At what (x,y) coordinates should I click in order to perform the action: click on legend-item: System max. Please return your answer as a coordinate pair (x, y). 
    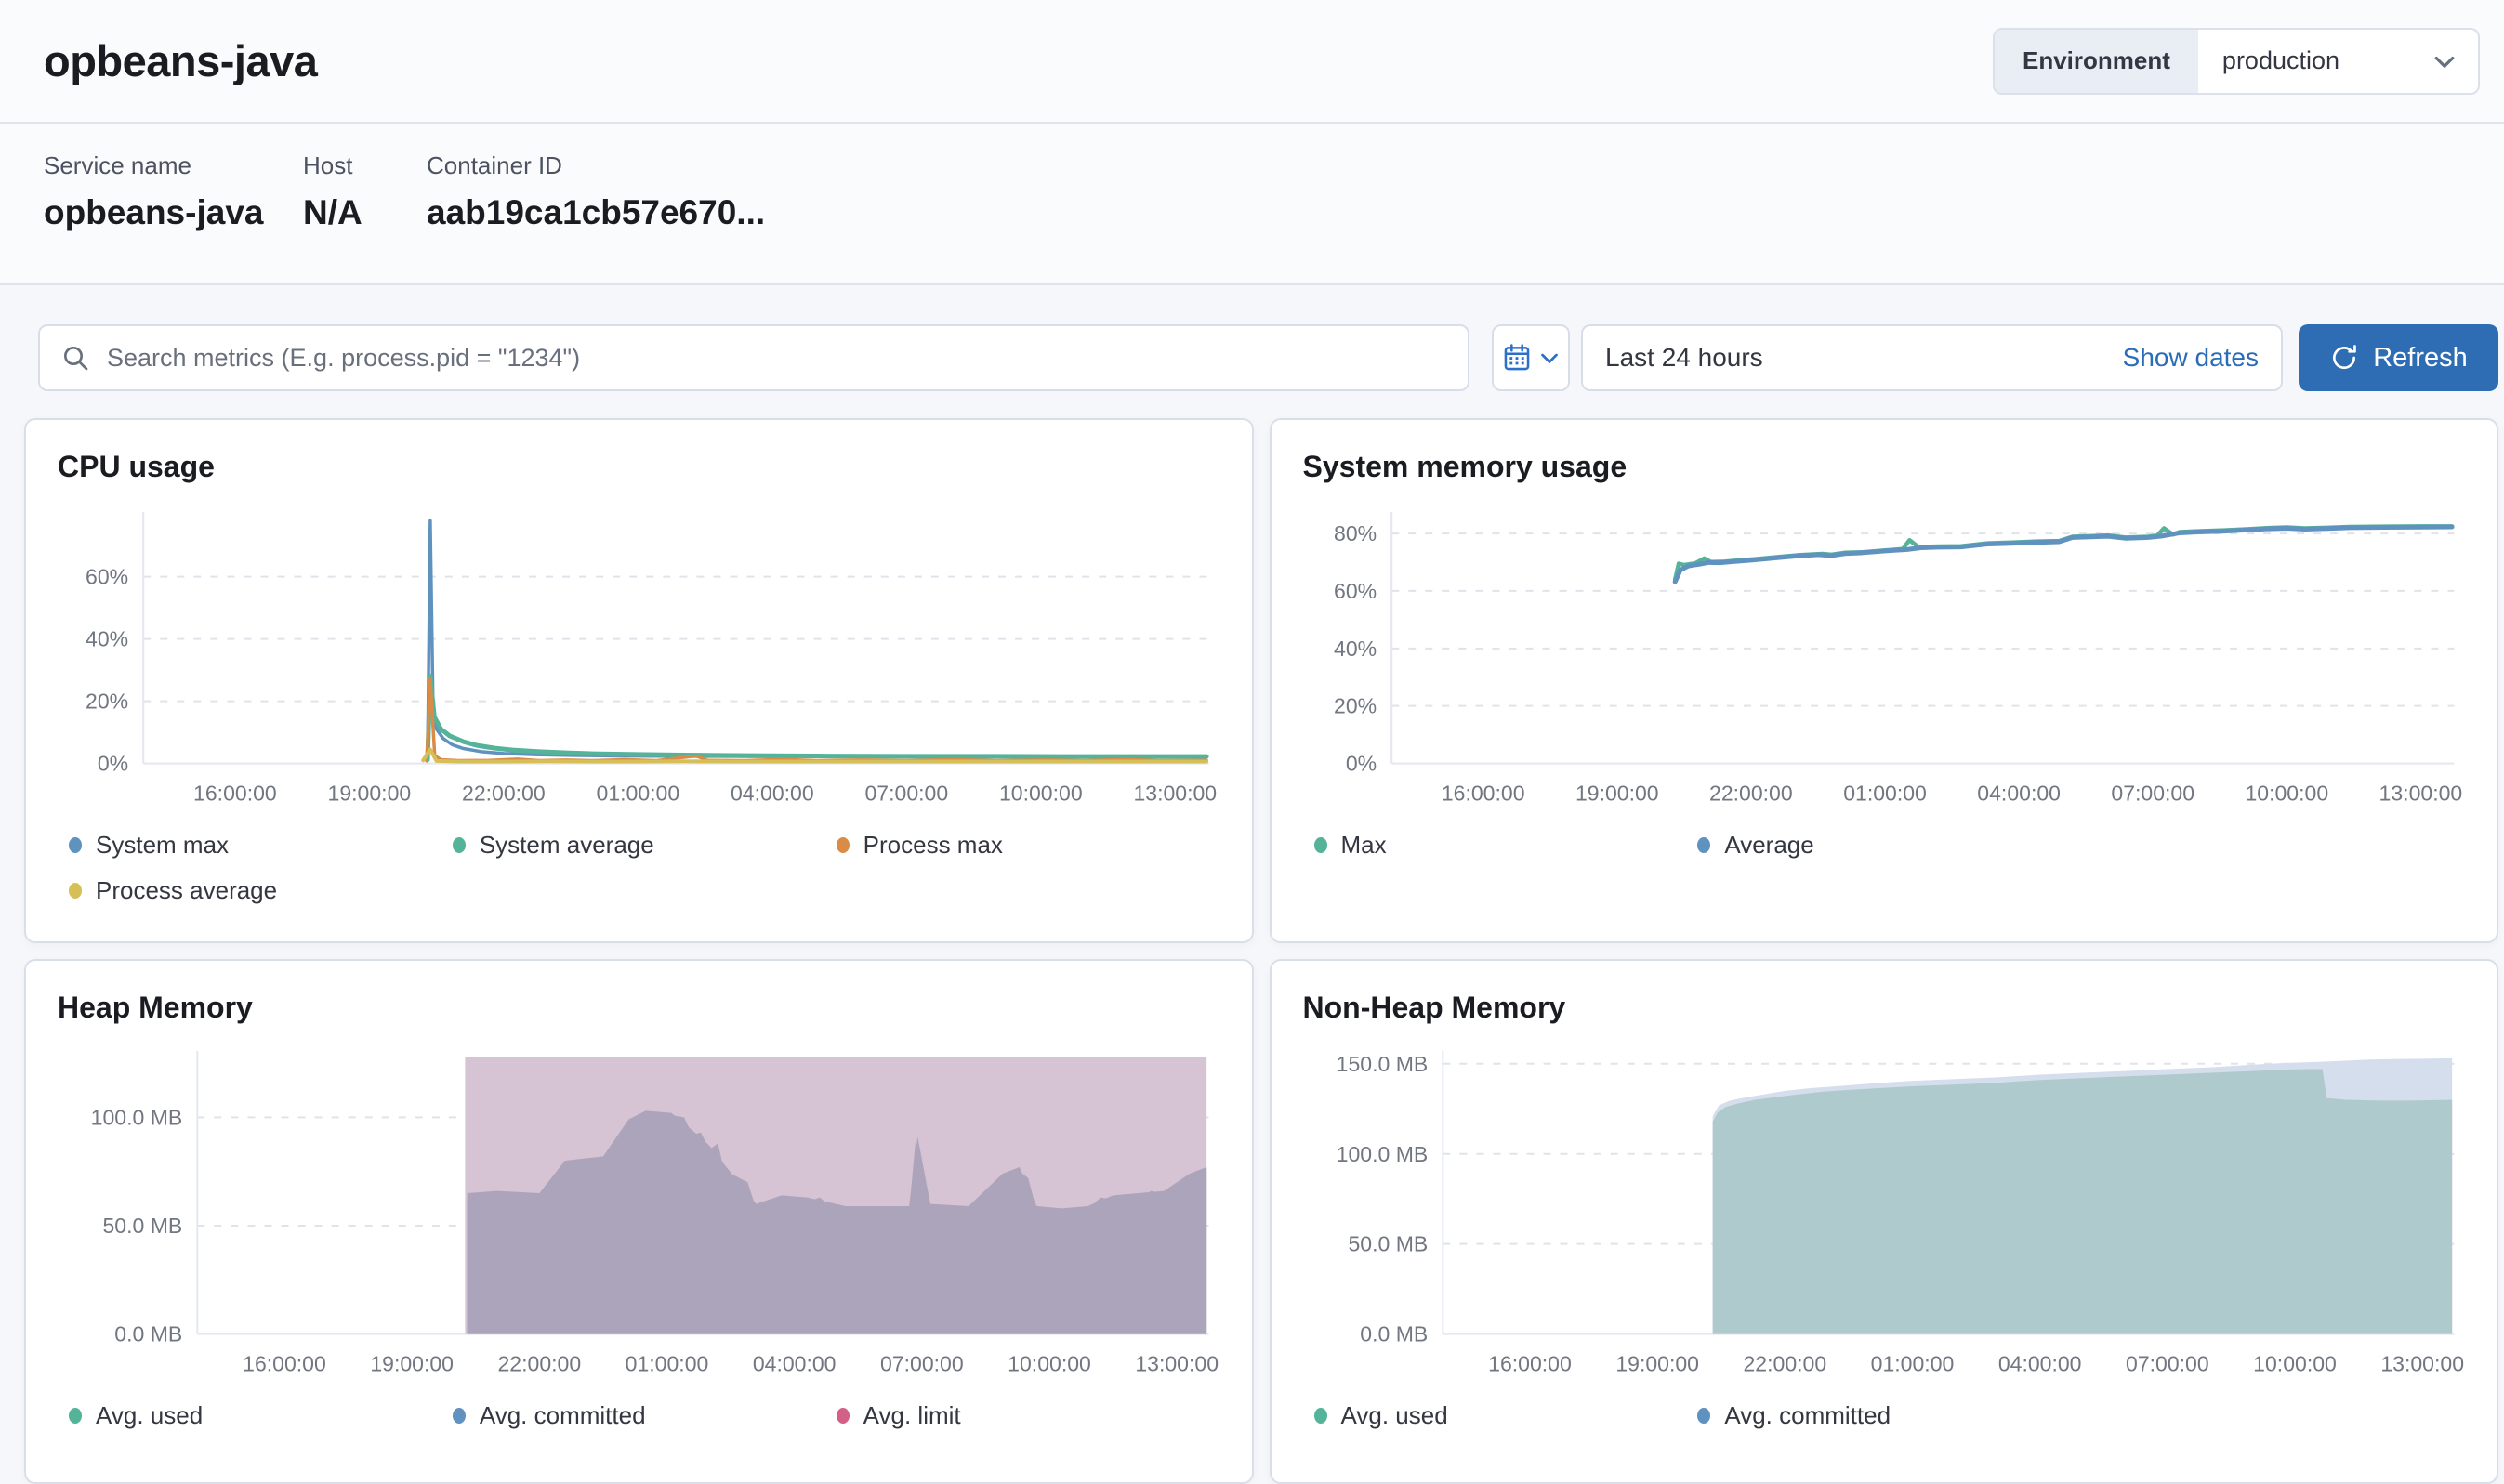
    Looking at the image, I should click on (261, 845).